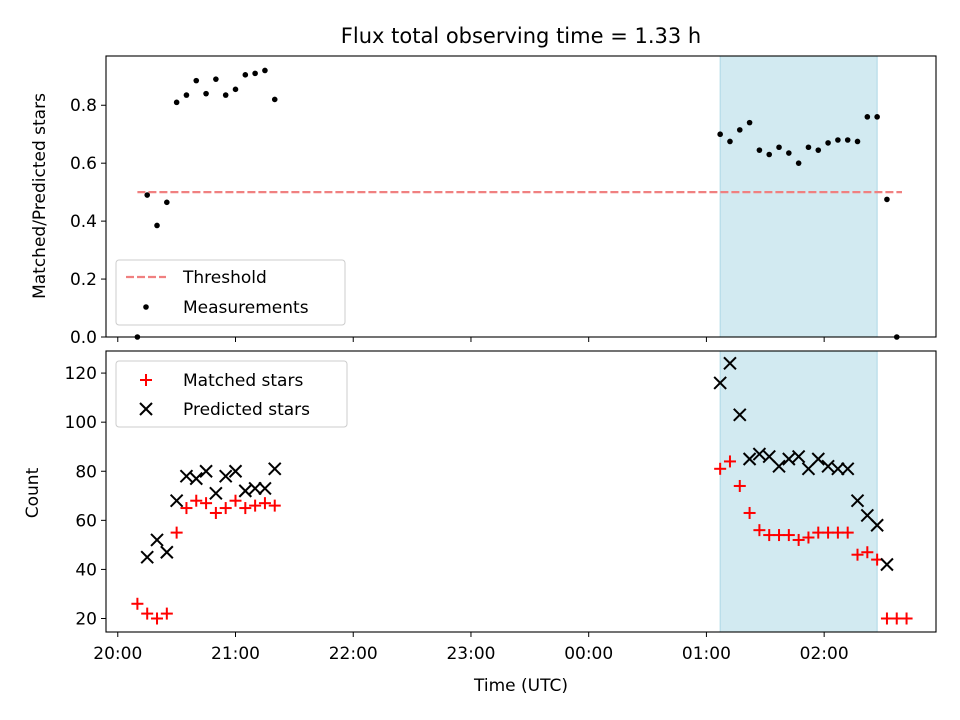 The image size is (960, 720). What do you see at coordinates (83, 338) in the screenshot?
I see `y-tick-label: 0.0` at bounding box center [83, 338].